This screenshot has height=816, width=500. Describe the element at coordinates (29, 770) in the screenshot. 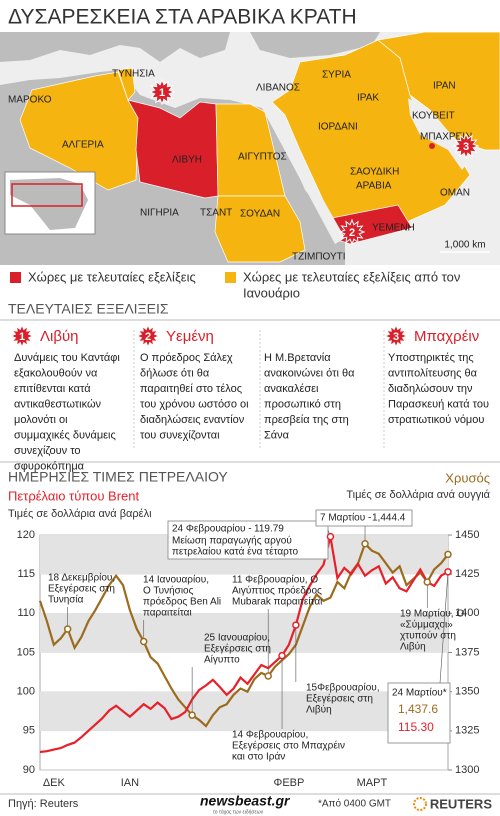

I see `y-tick-label: 90` at that location.